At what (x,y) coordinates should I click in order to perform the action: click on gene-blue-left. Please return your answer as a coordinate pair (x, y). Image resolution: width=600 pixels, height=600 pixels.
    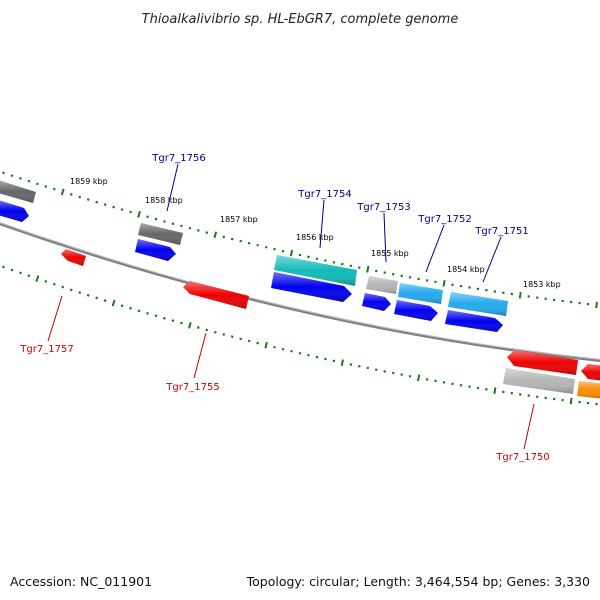
    Looking at the image, I should click on (14, 211).